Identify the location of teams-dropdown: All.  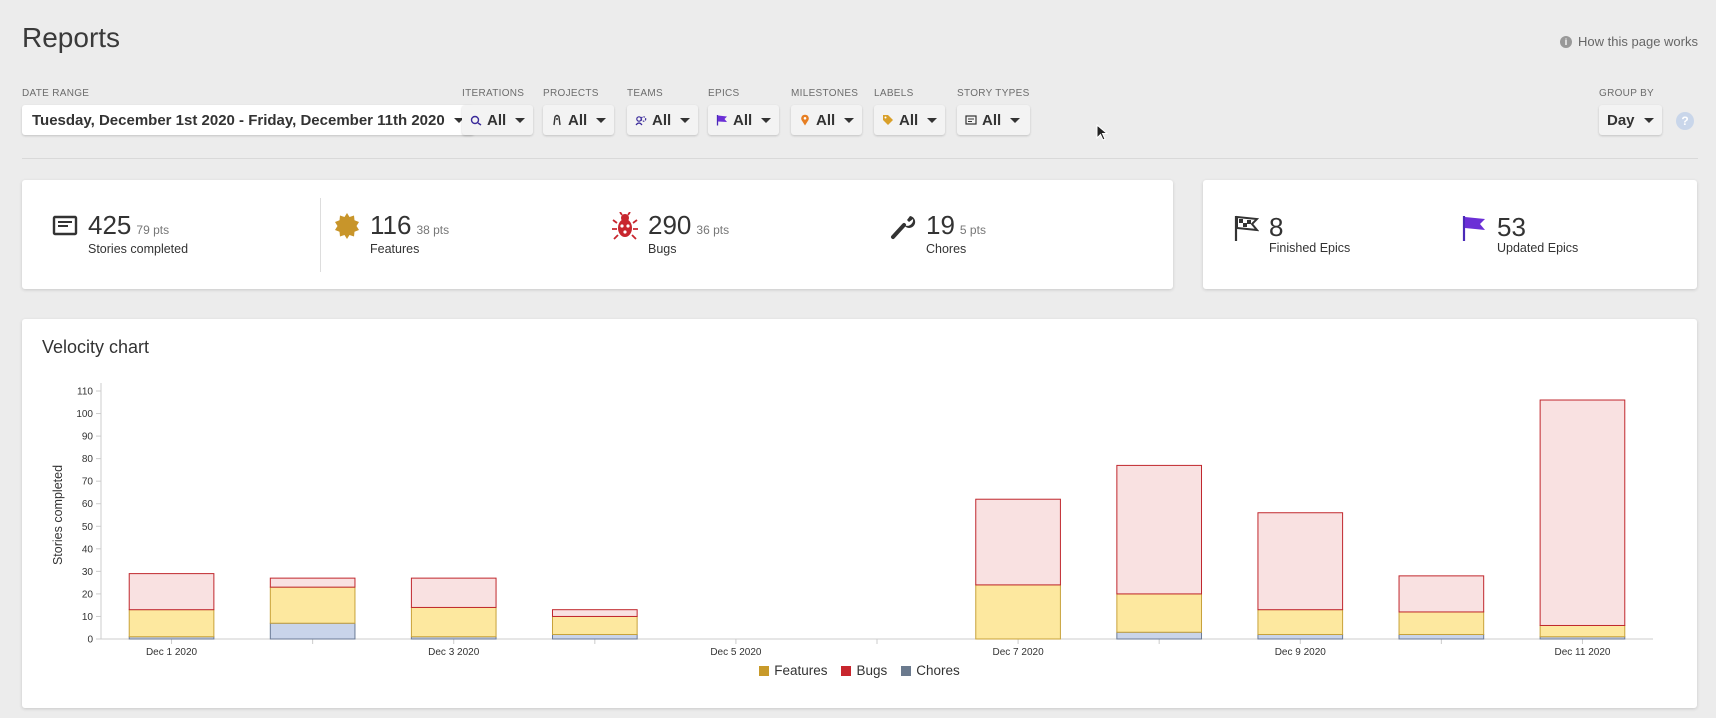
(663, 120).